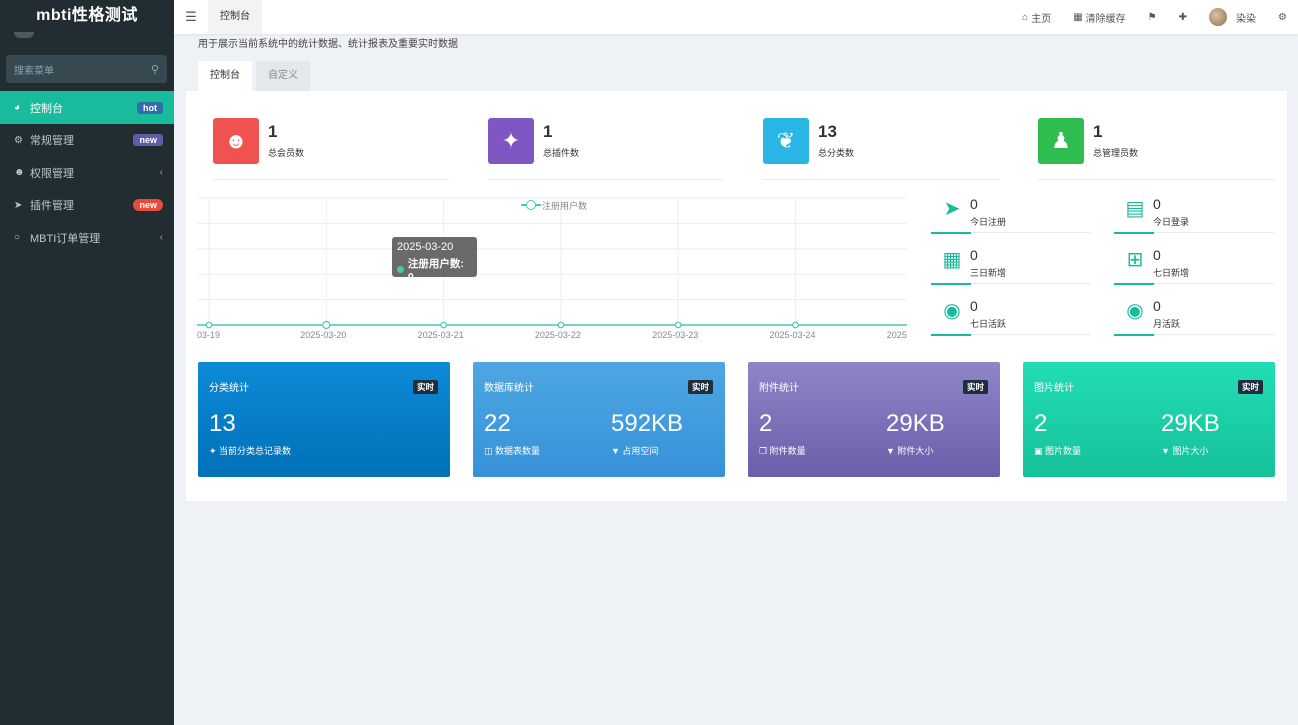 The image size is (1298, 725). What do you see at coordinates (836, 153) in the screenshot?
I see `stat-label: 总分类数` at bounding box center [836, 153].